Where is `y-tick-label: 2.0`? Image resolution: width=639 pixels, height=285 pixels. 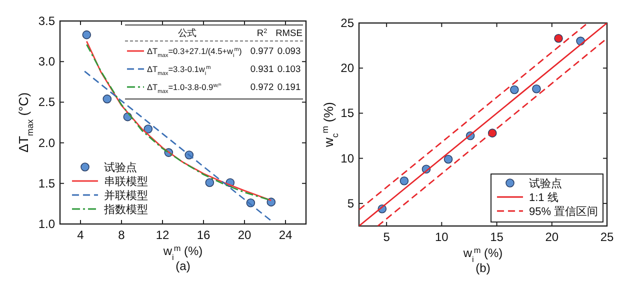
y-tick-label: 2.0 is located at coordinates (47, 143).